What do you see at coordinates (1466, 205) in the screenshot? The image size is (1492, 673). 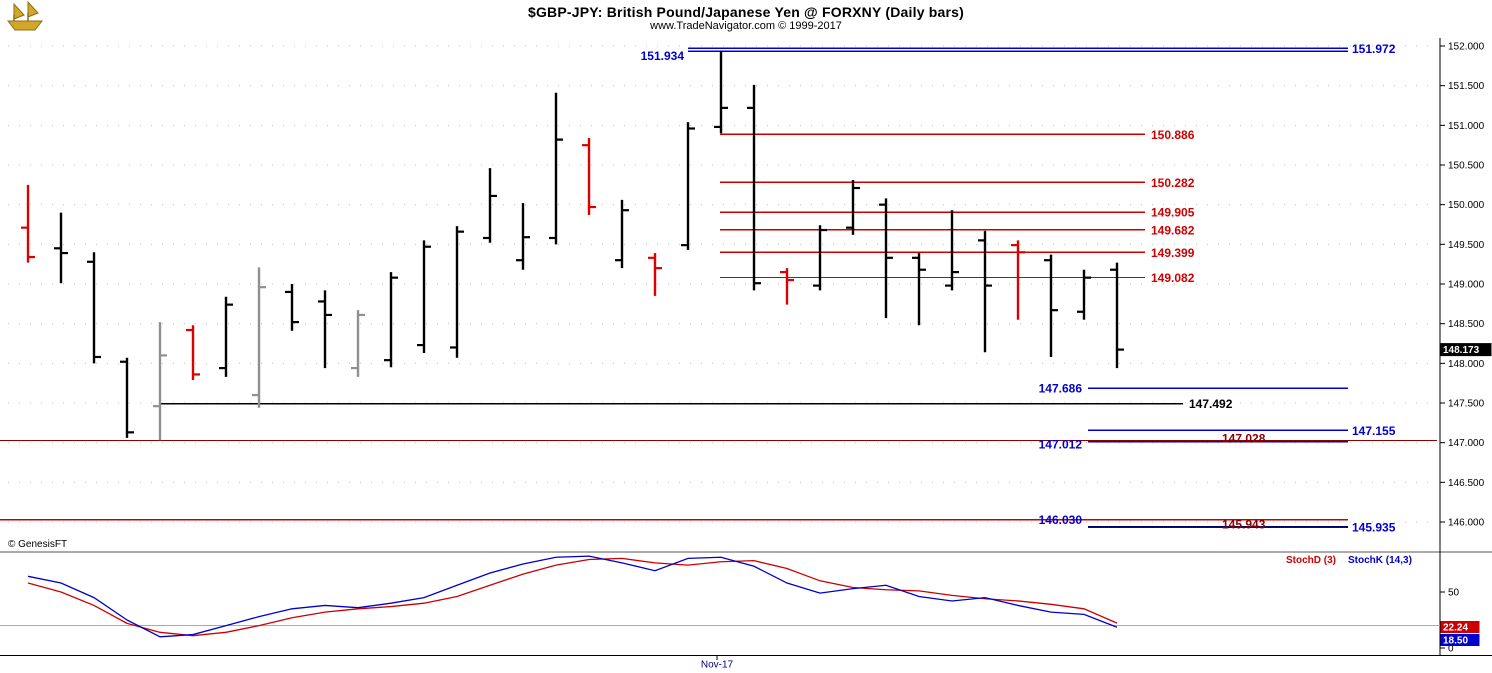 I see `price-axis-label: 150.000` at bounding box center [1466, 205].